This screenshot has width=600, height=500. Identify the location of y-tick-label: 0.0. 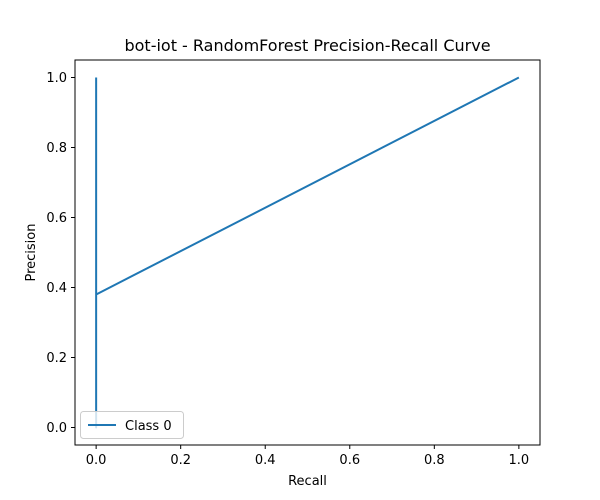
(56, 428).